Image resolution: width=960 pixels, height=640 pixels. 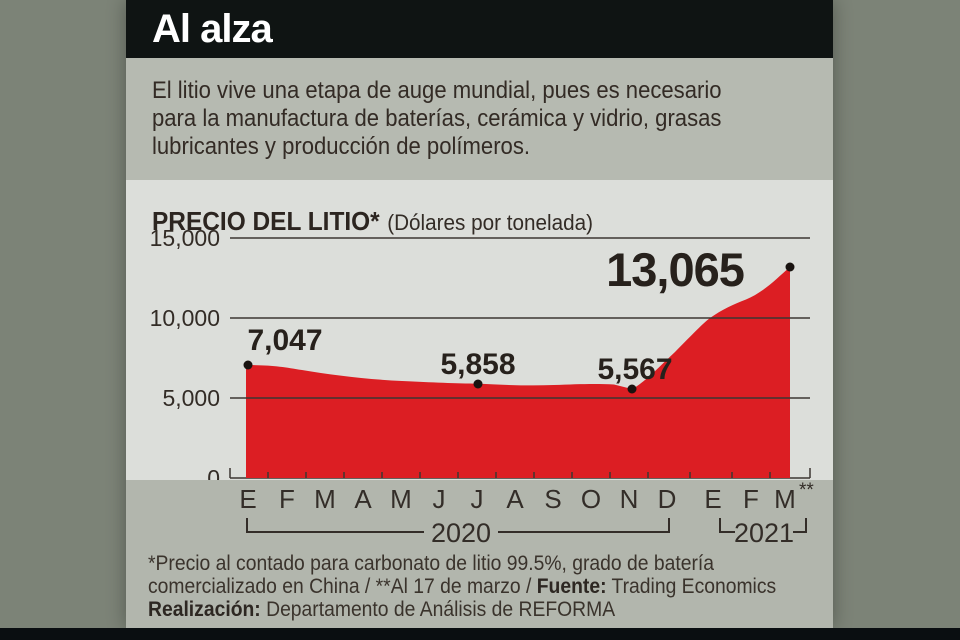 I want to click on bottom-bar, so click(x=480, y=634).